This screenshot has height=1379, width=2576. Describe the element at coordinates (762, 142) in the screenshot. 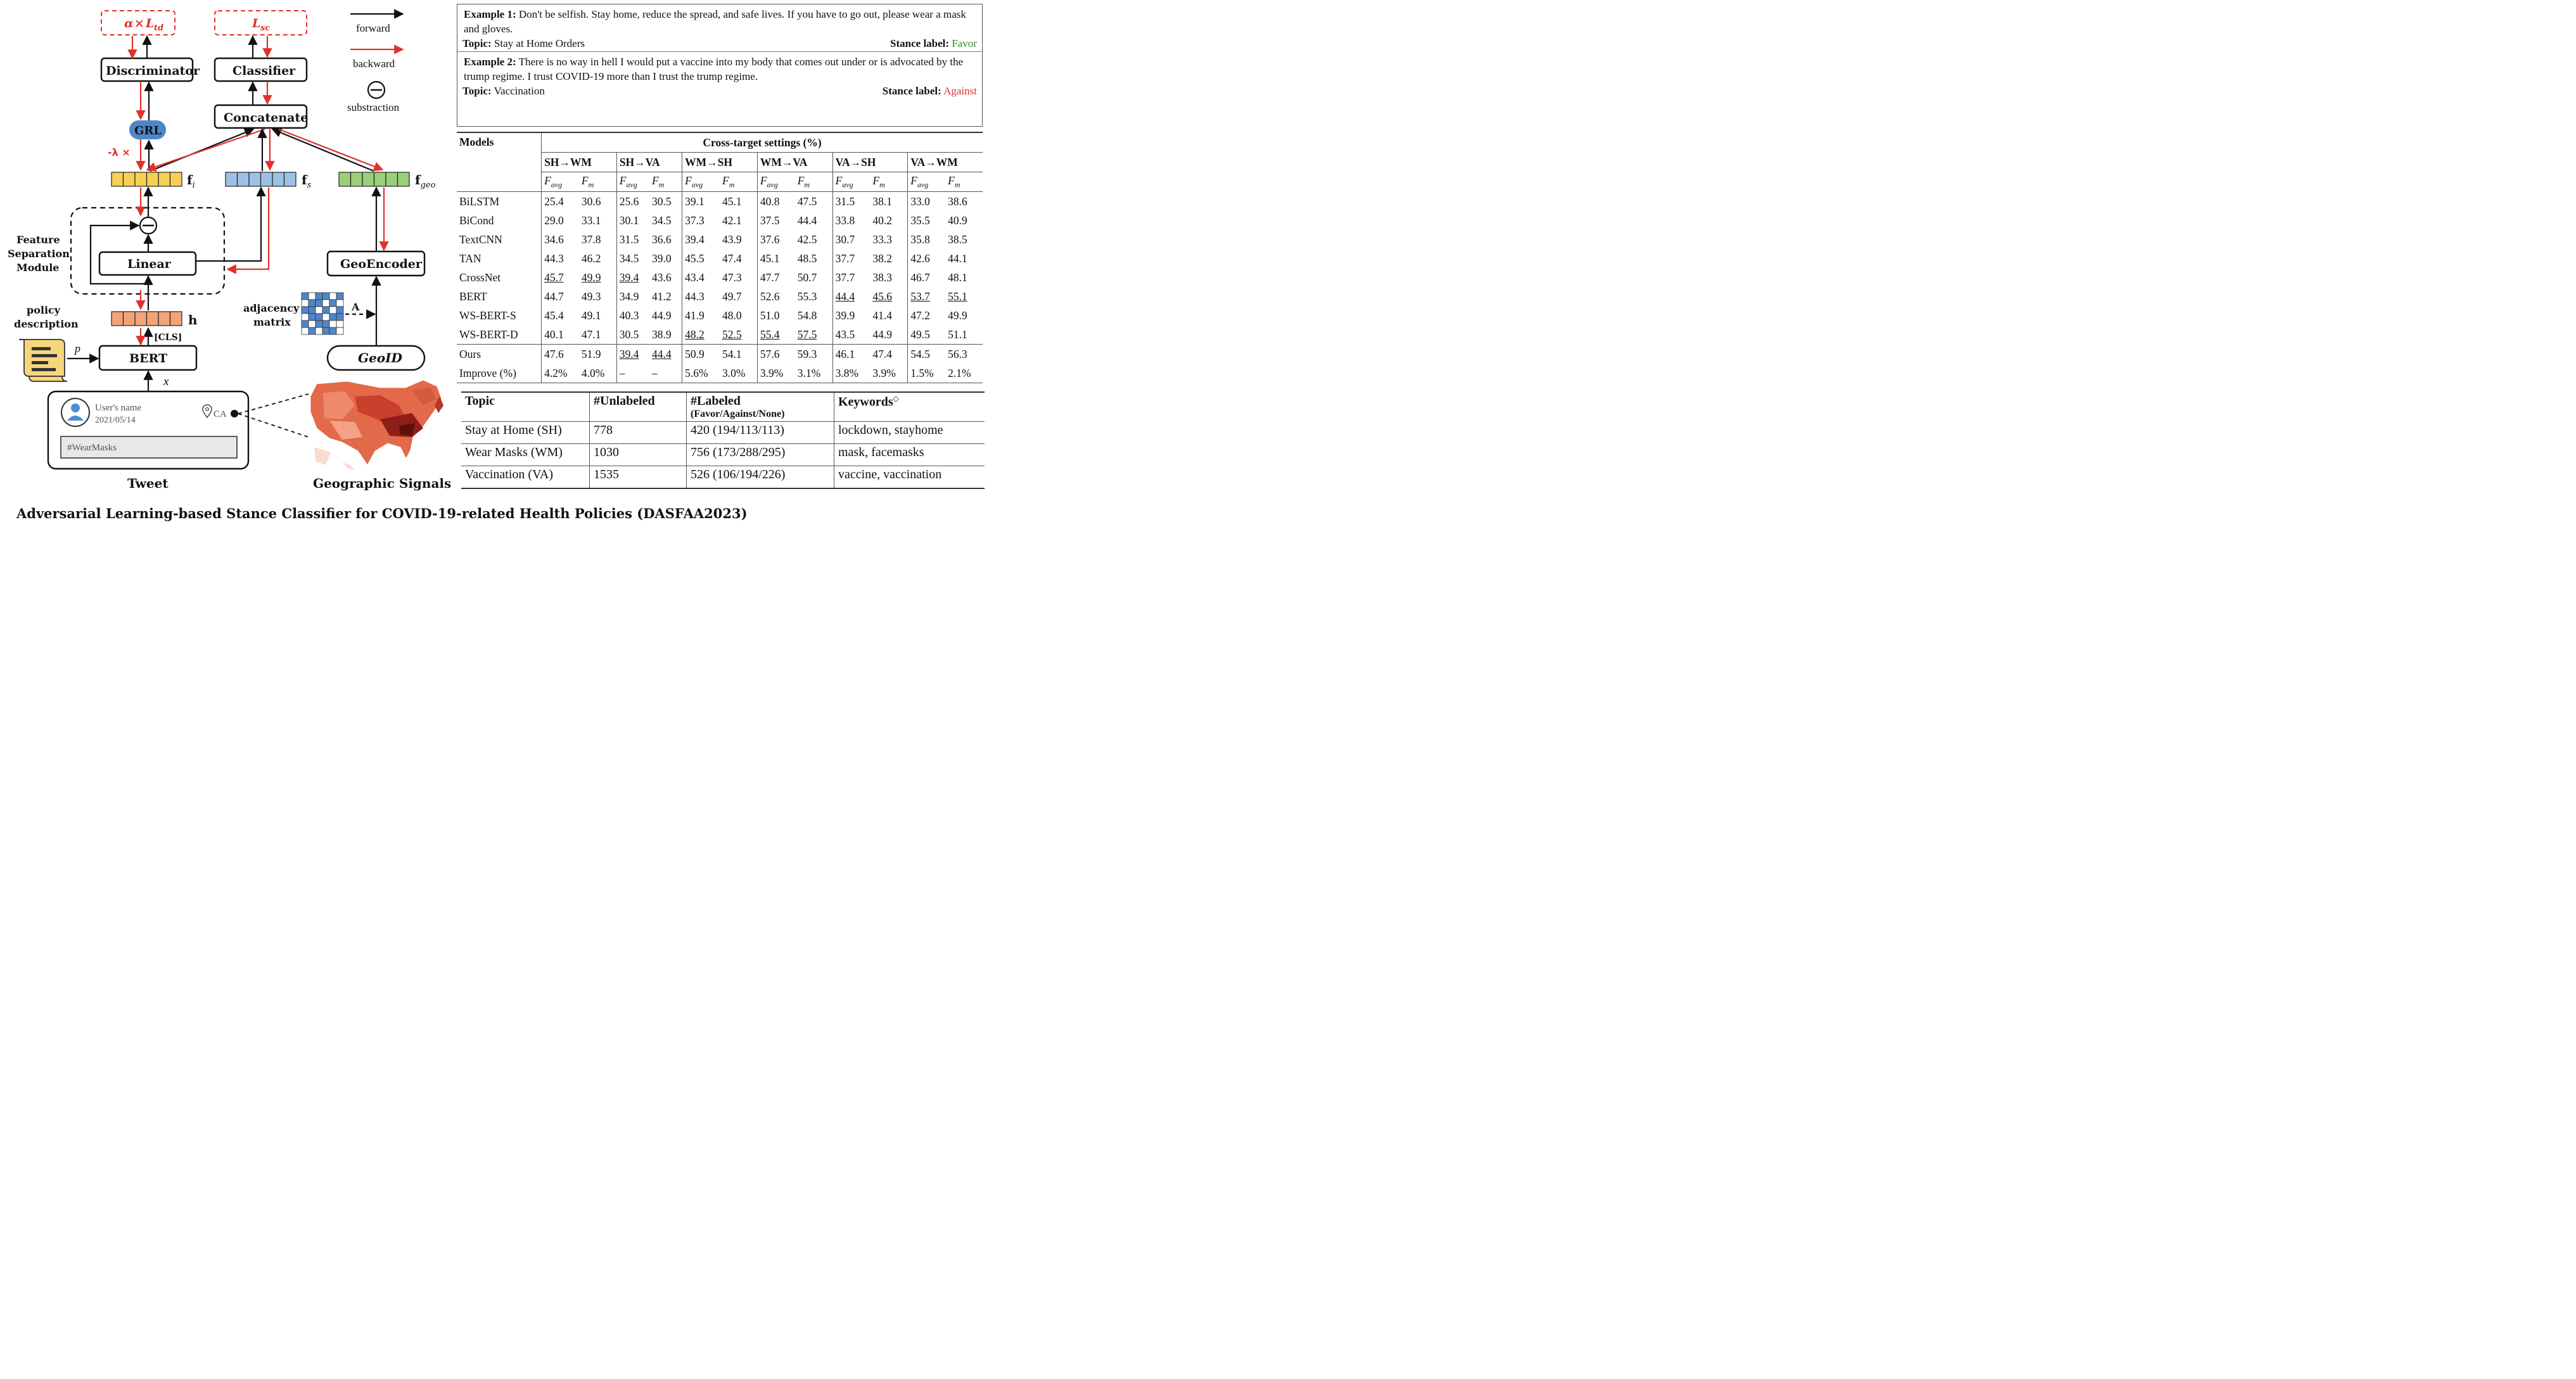

I see `settings-header: Cross-target settings (%)` at that location.